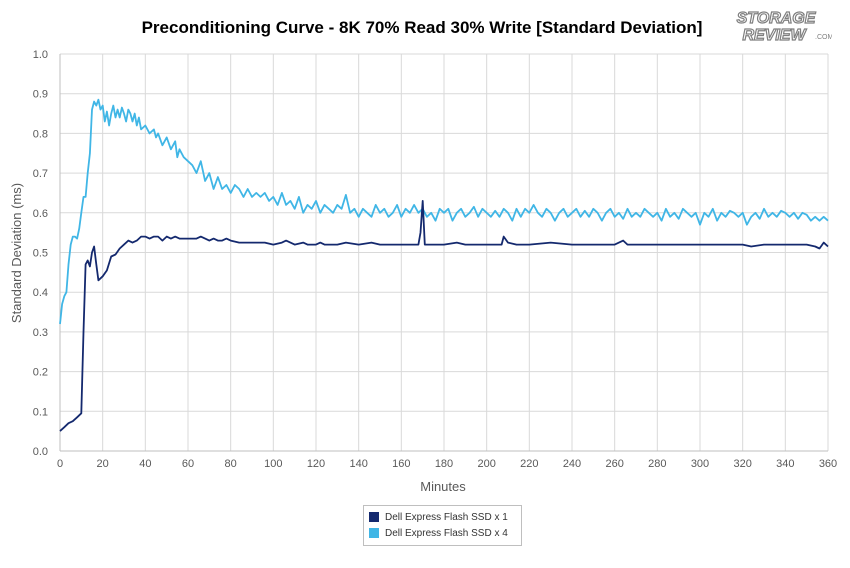 The height and width of the screenshot is (568, 850). Describe the element at coordinates (614, 464) in the screenshot. I see `x-tick-label: 260` at that location.